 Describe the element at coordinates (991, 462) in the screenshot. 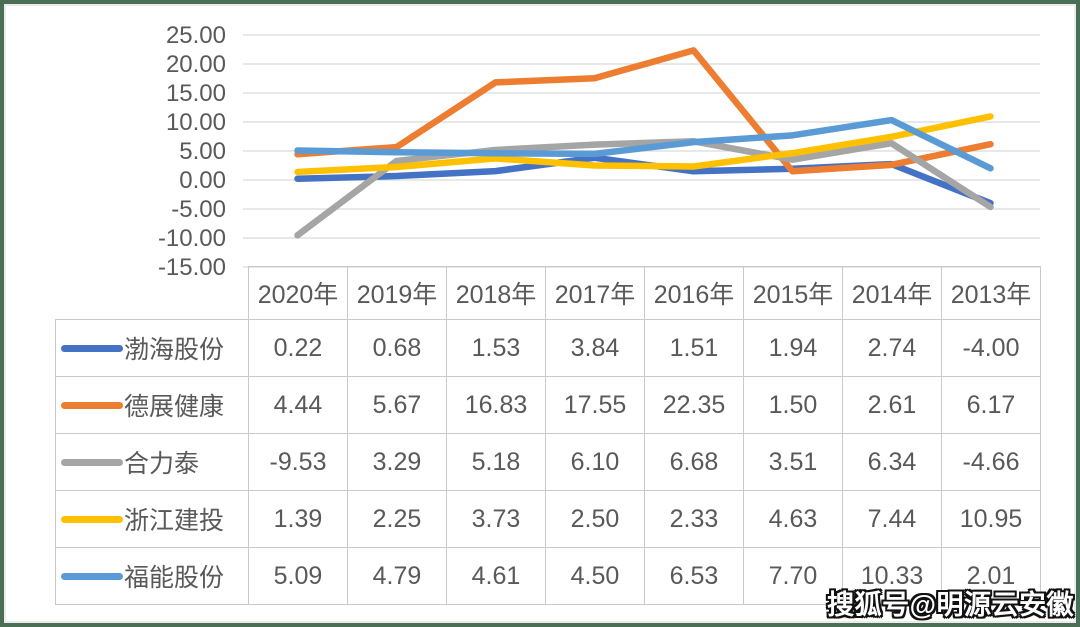

I see `value-cell: -4.66` at that location.